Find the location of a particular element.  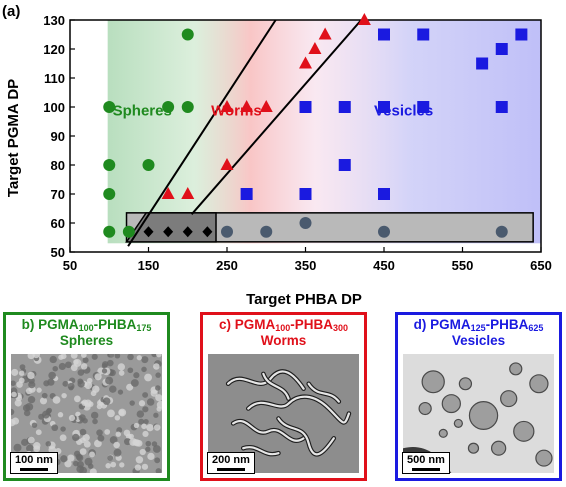

panel-morphology: Worms is located at coordinates (283, 340).